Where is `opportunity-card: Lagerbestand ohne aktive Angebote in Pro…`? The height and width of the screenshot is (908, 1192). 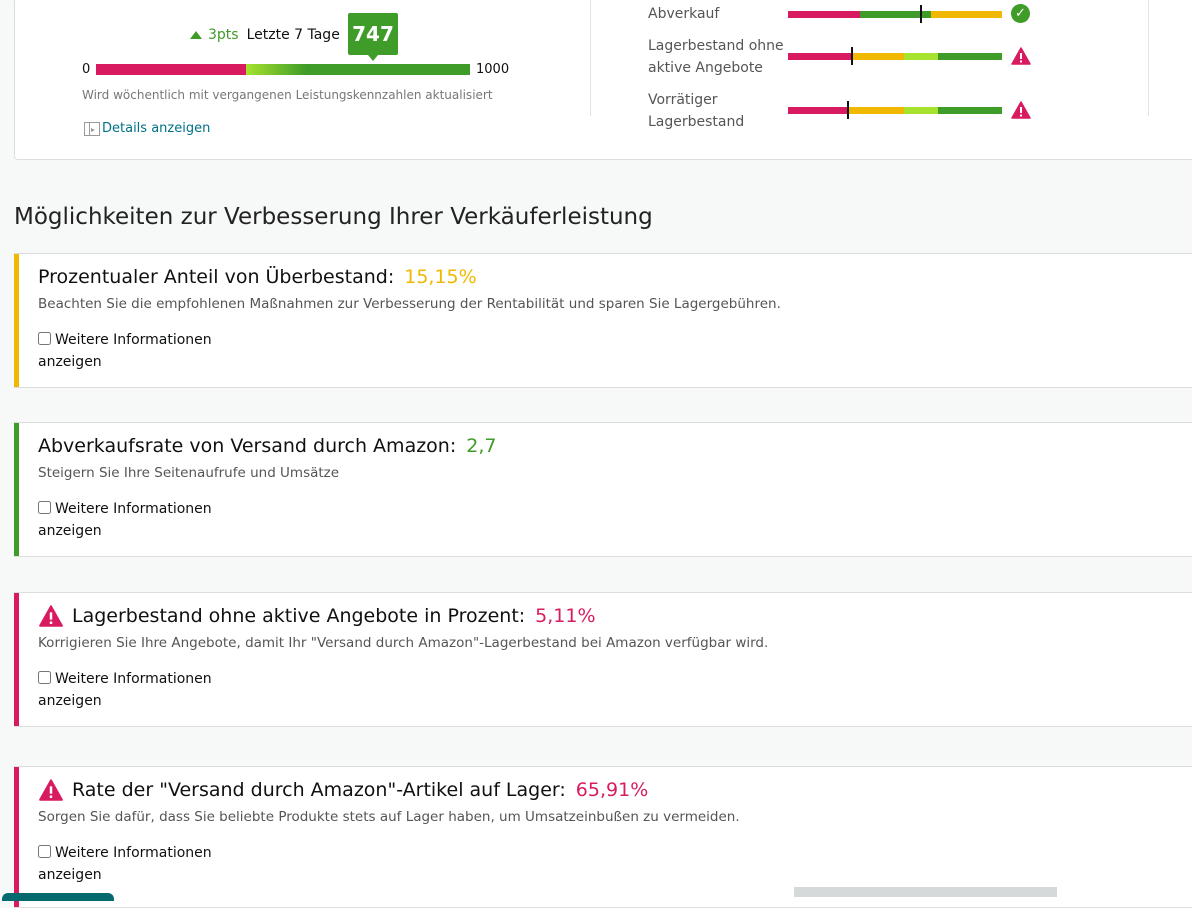 opportunity-card: Lagerbestand ohne aktive Angebote in Pro… is located at coordinates (603, 659).